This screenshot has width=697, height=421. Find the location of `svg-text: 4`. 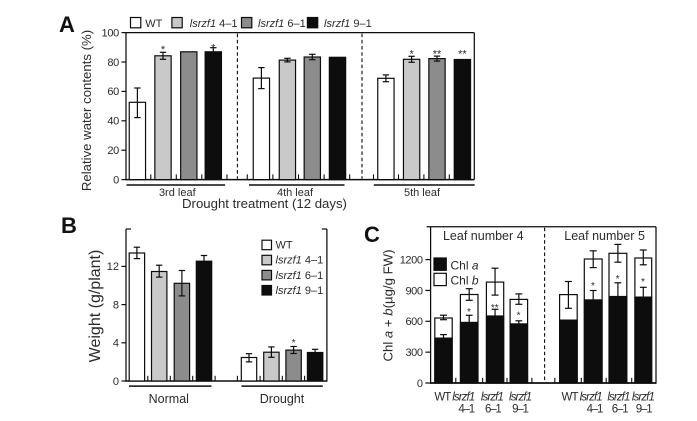

svg-text: 4 is located at coordinates (116, 344).